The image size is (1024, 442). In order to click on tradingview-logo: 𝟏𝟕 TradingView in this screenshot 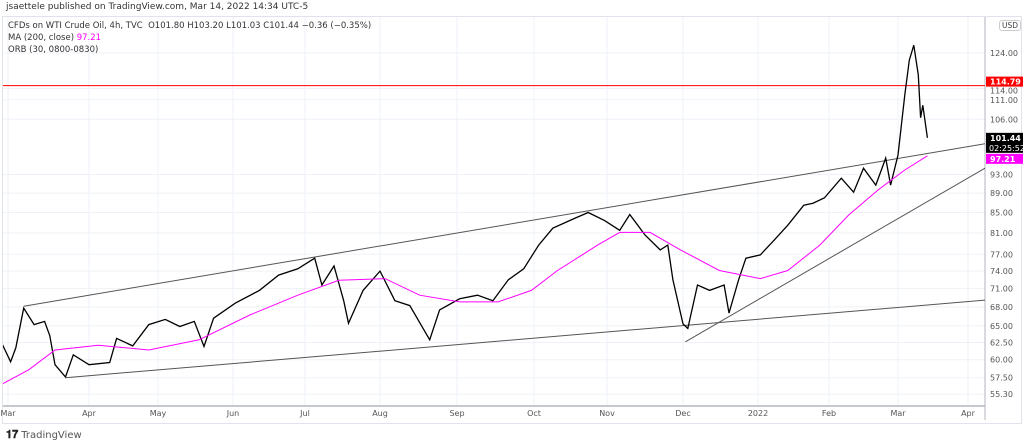, I will do `click(44, 435)`.